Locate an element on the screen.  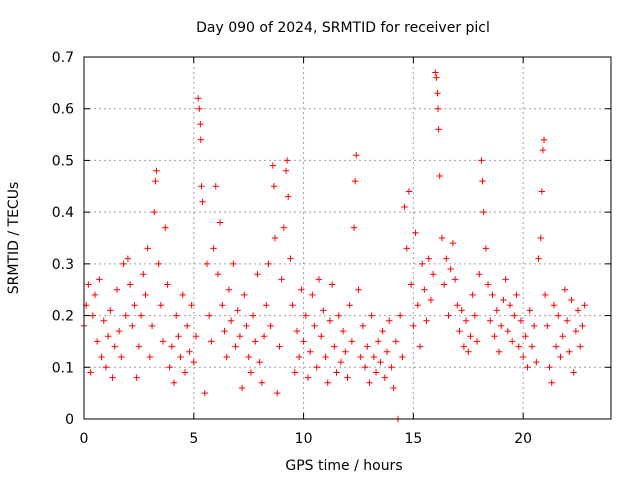
x-tick-label: 5 is located at coordinates (193, 439).